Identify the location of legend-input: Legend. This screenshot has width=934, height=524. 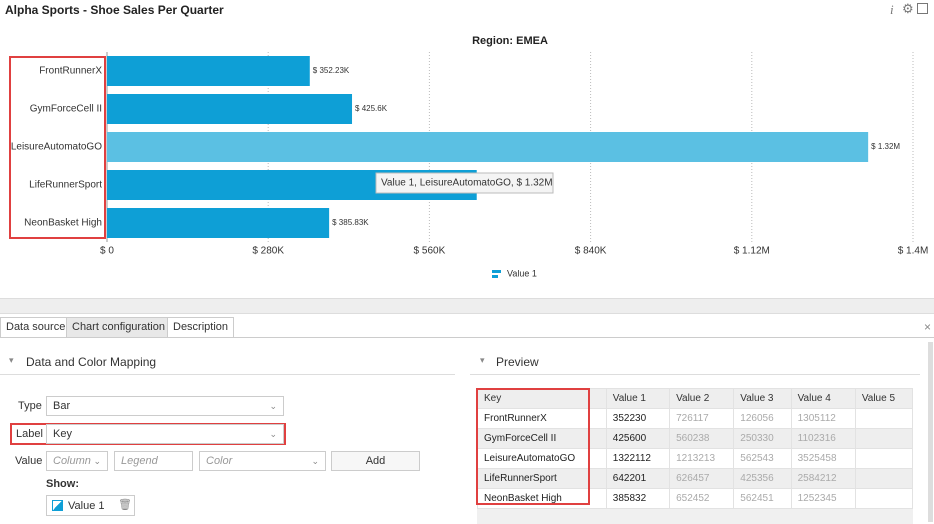
(153, 461).